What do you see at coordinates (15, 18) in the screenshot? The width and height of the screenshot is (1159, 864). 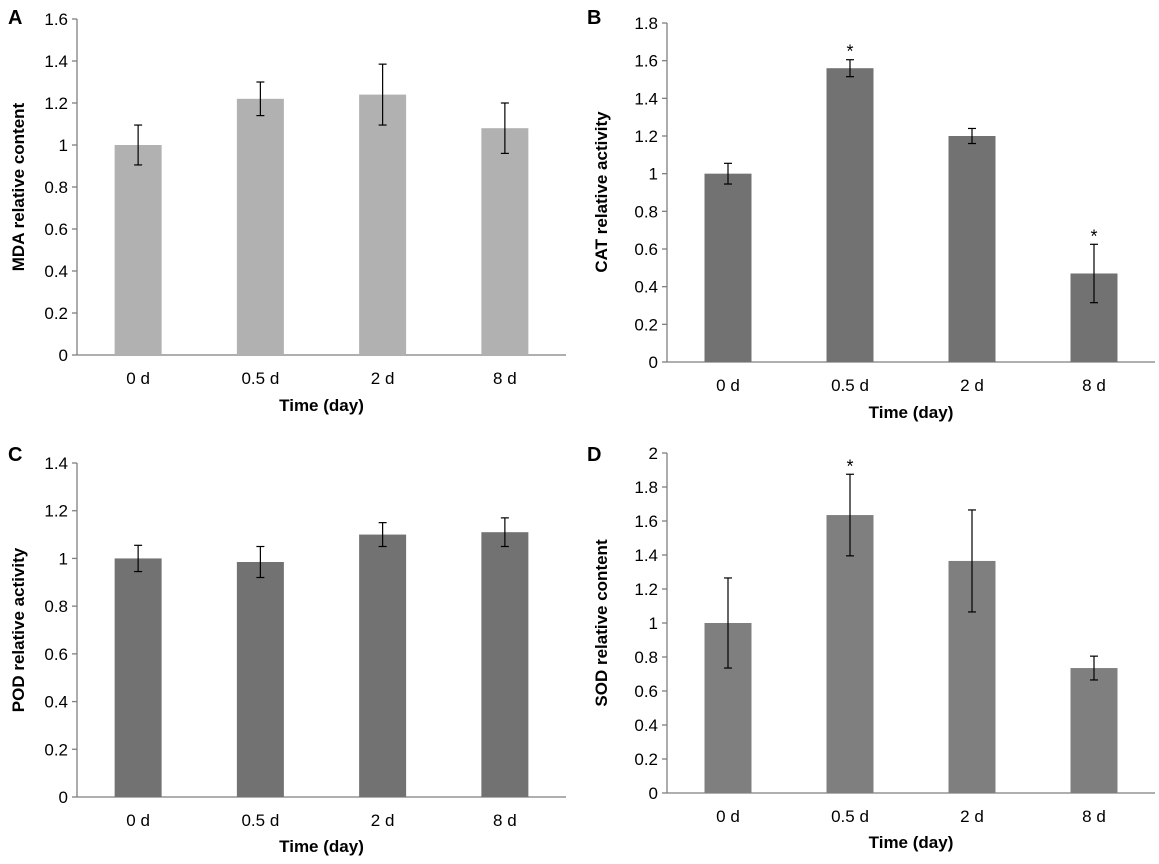 I see `panel-label: A` at bounding box center [15, 18].